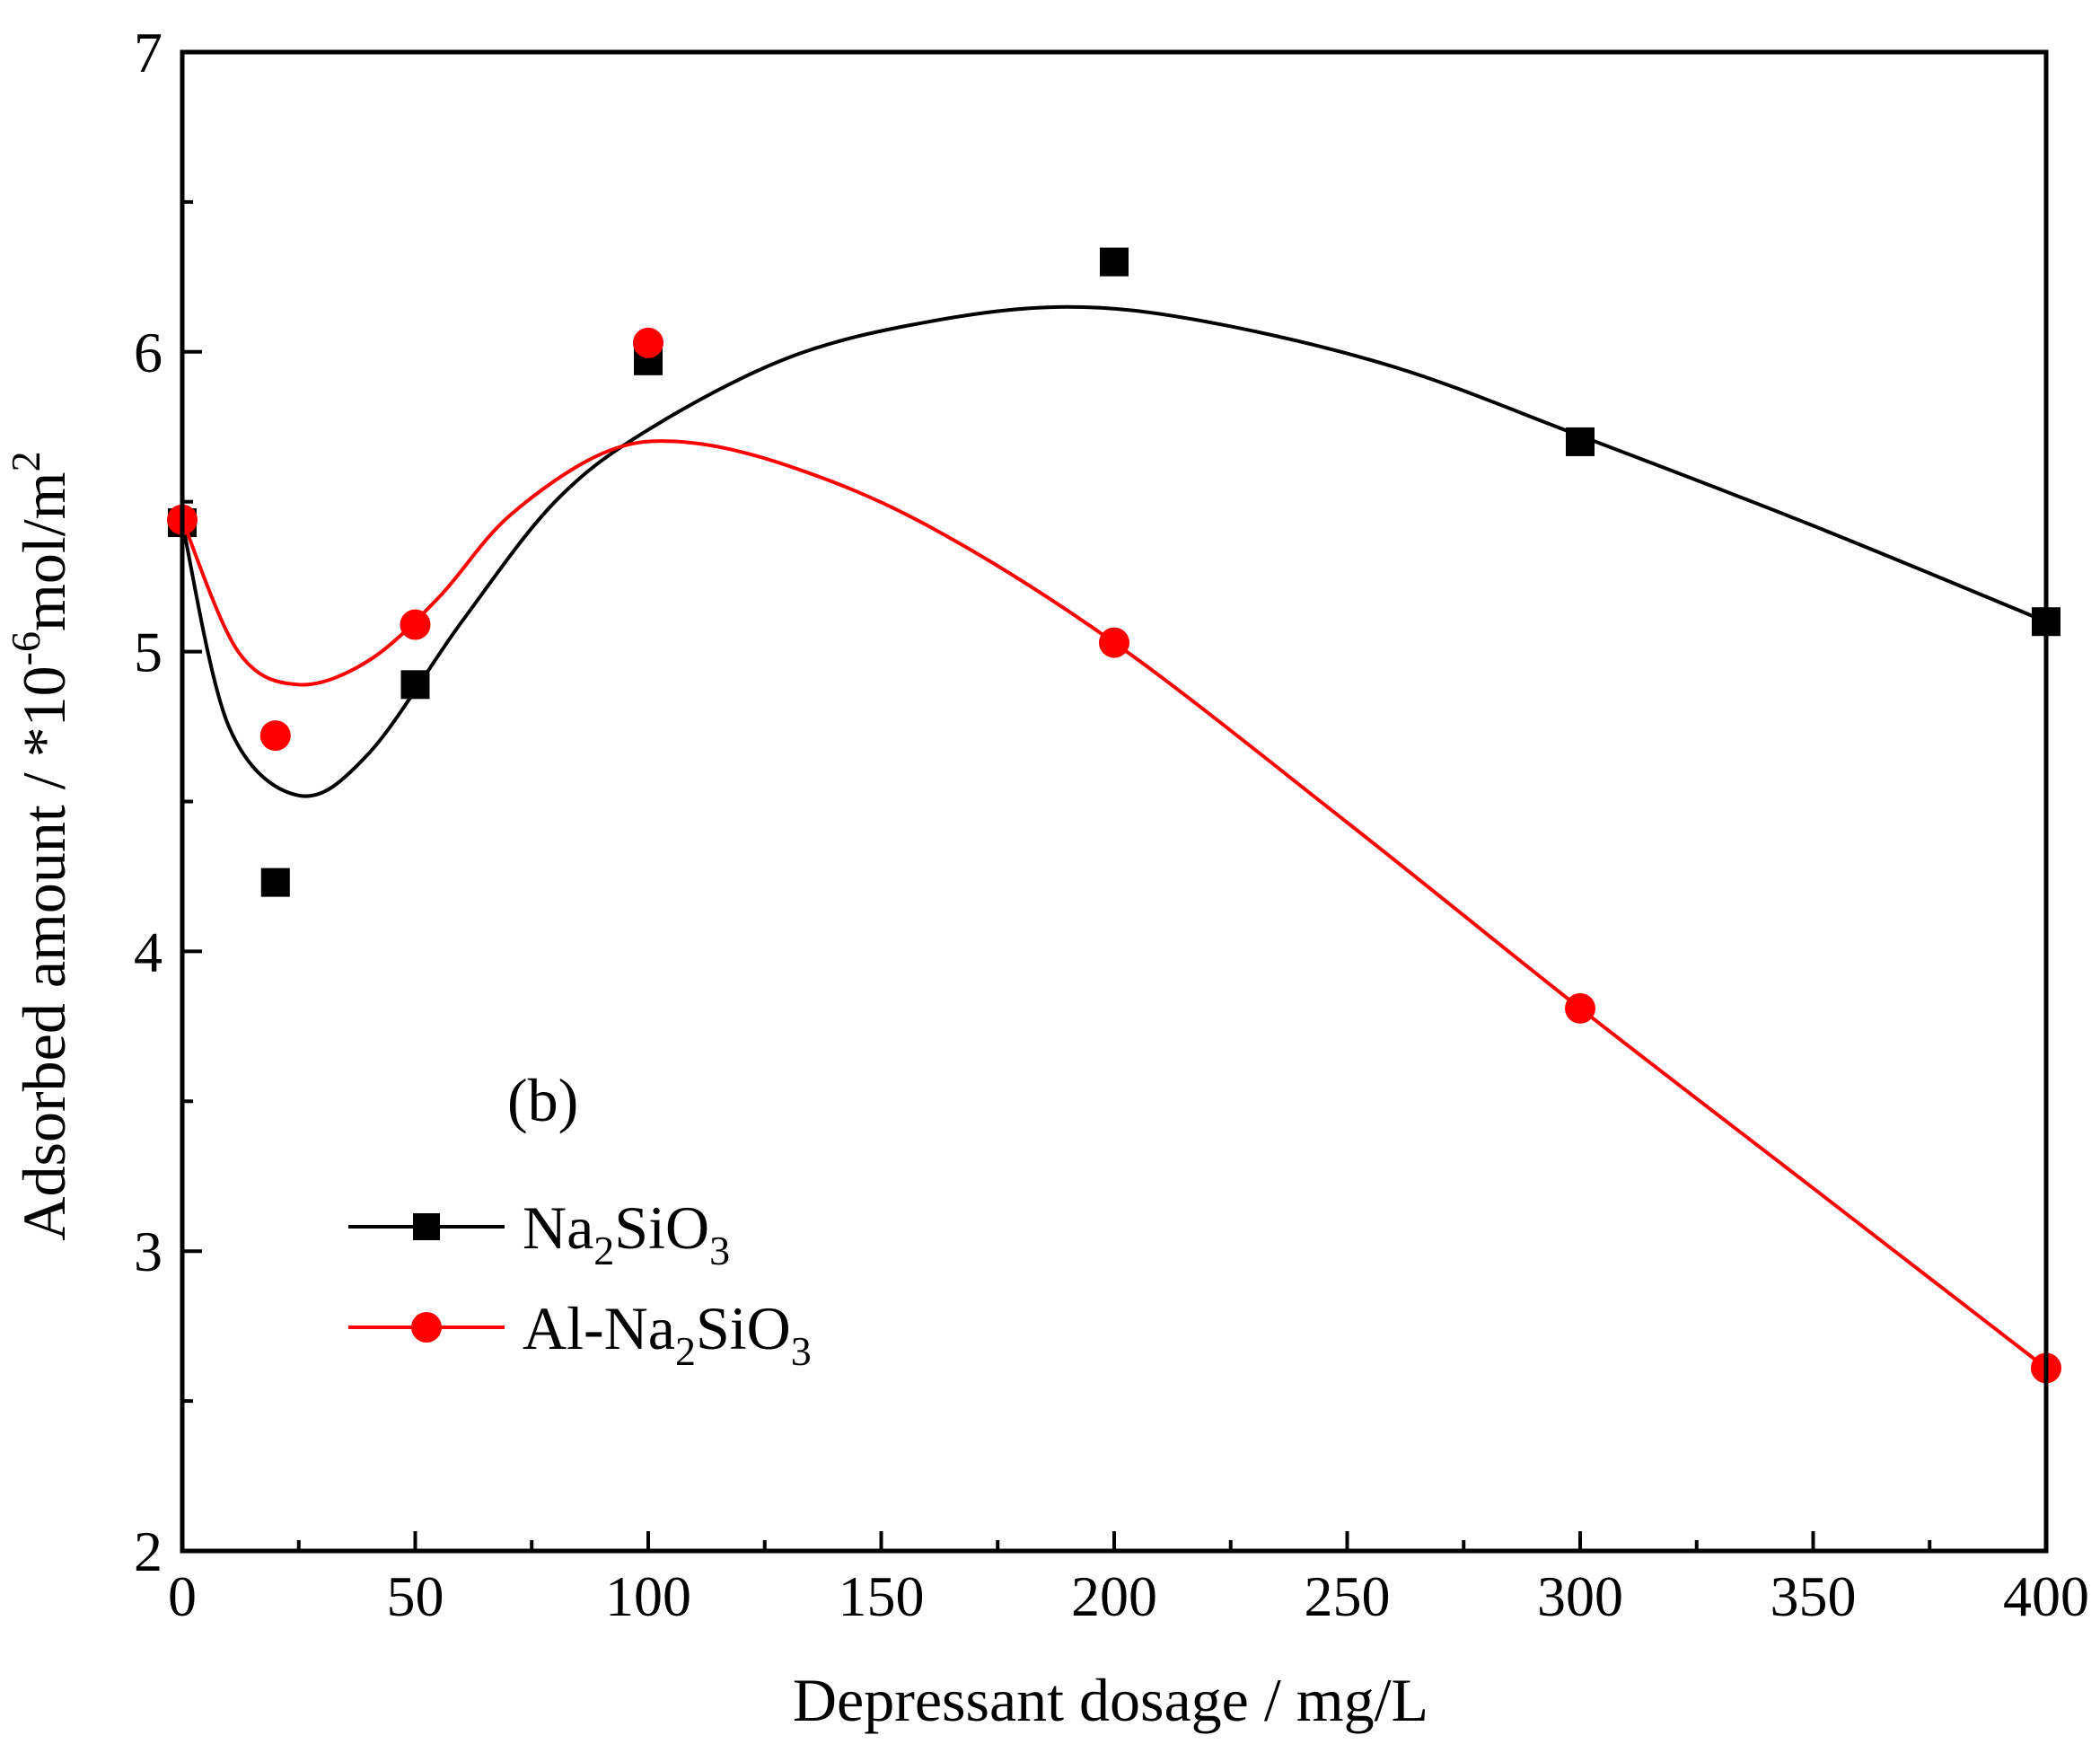  I want to click on y-axis-title-exponent2: 2, so click(25, 461).